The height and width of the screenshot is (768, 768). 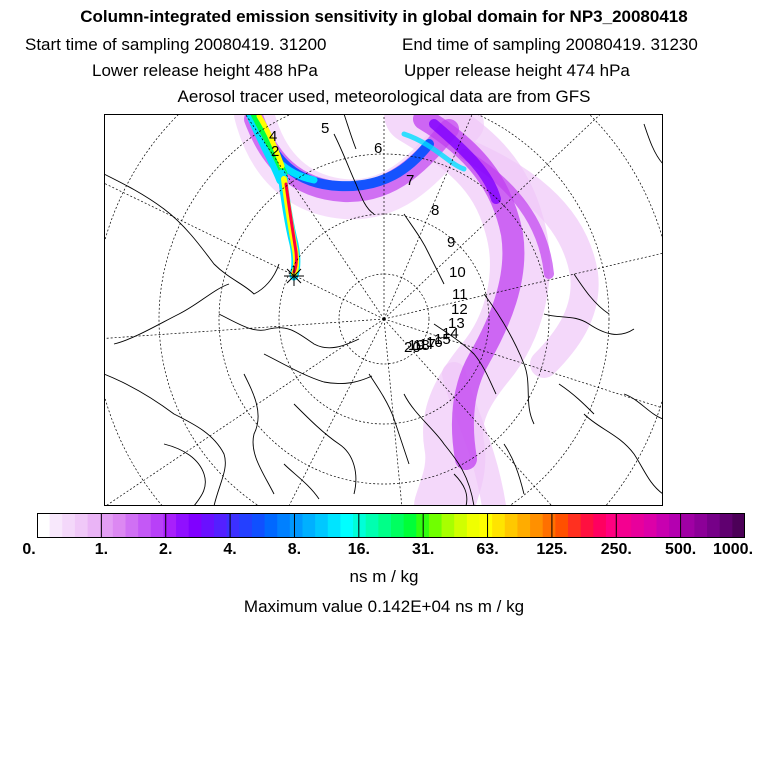 I want to click on colorbar, so click(x=391, y=525).